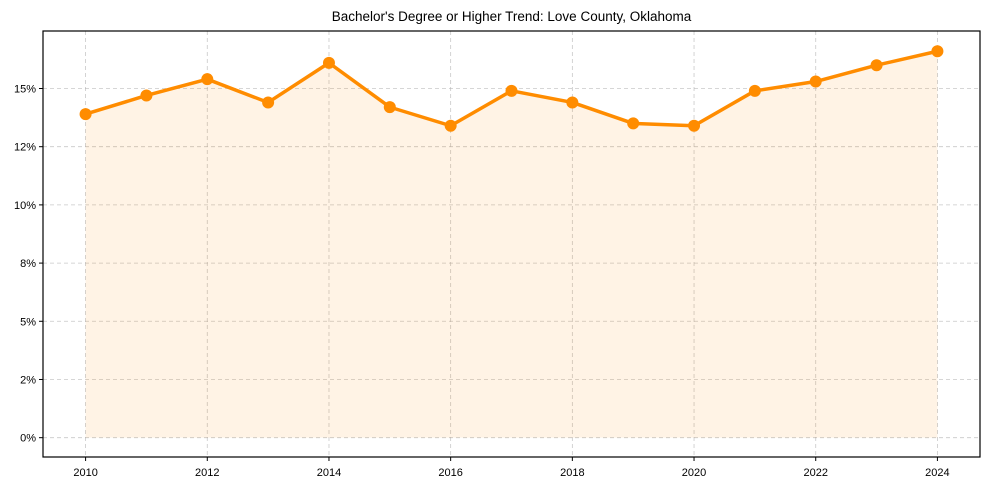 This screenshot has height=490, width=989. I want to click on y-tick-label: 0%, so click(28, 439).